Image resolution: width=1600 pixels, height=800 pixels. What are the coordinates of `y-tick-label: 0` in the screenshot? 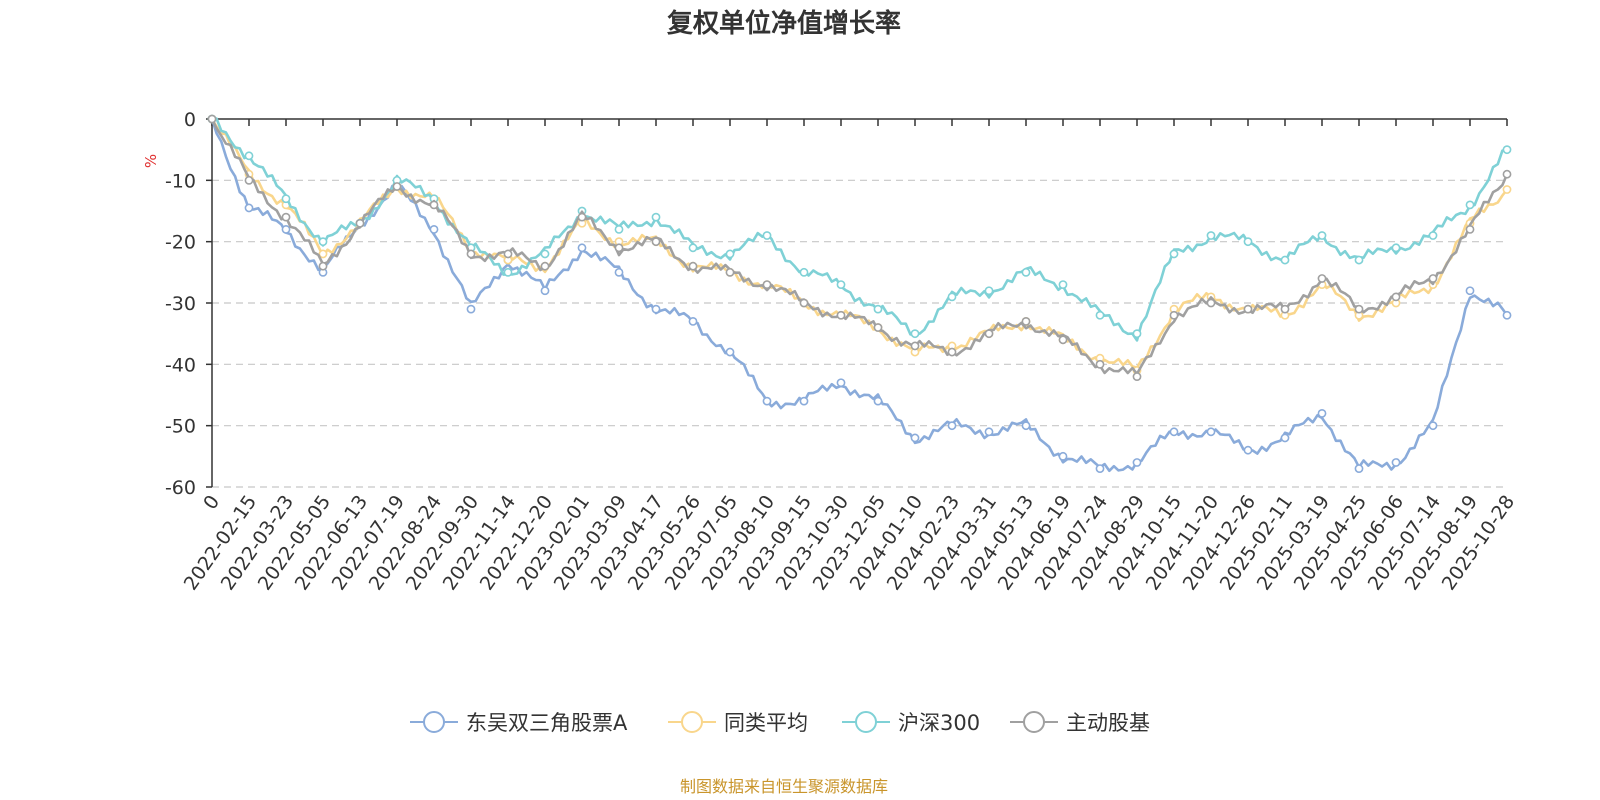 It's located at (190, 120).